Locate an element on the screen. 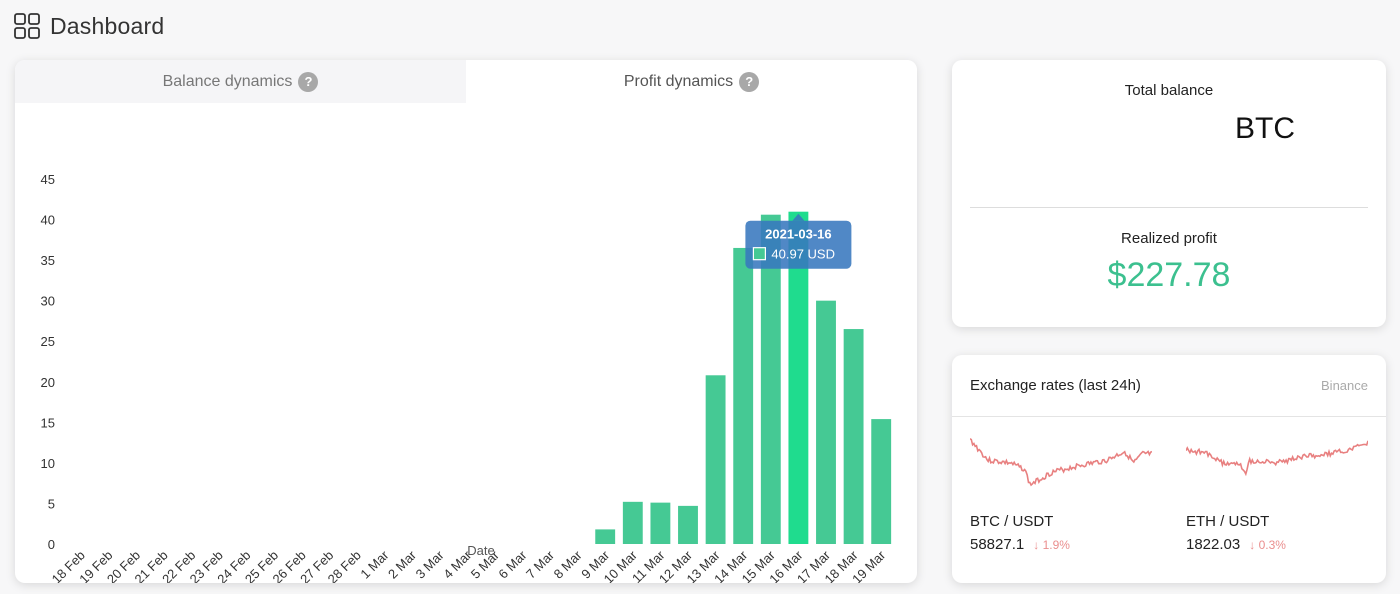 The width and height of the screenshot is (1400, 594). y-tick-label: 30 is located at coordinates (48, 301).